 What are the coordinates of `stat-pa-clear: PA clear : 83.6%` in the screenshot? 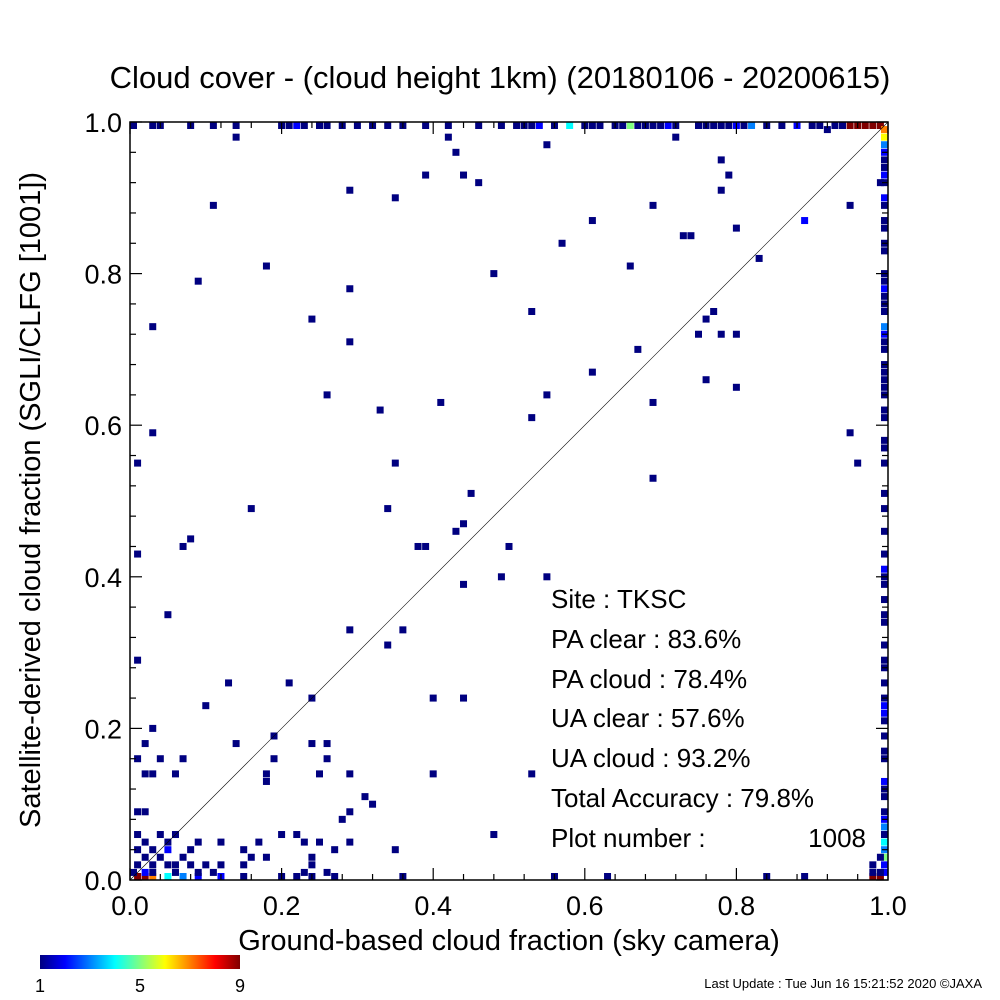 It's located at (646, 639).